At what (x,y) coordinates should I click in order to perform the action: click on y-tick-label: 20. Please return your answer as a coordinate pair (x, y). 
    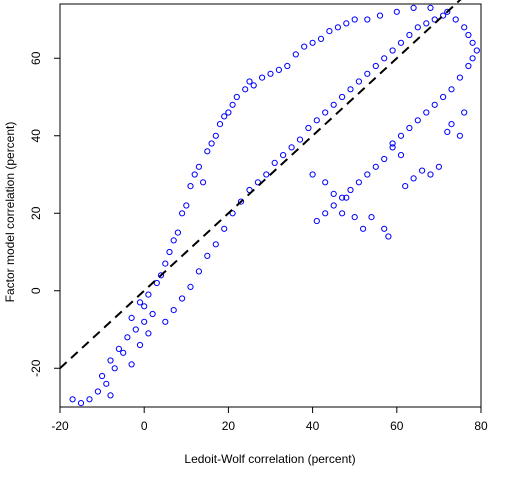
    Looking at the image, I should click on (36, 213).